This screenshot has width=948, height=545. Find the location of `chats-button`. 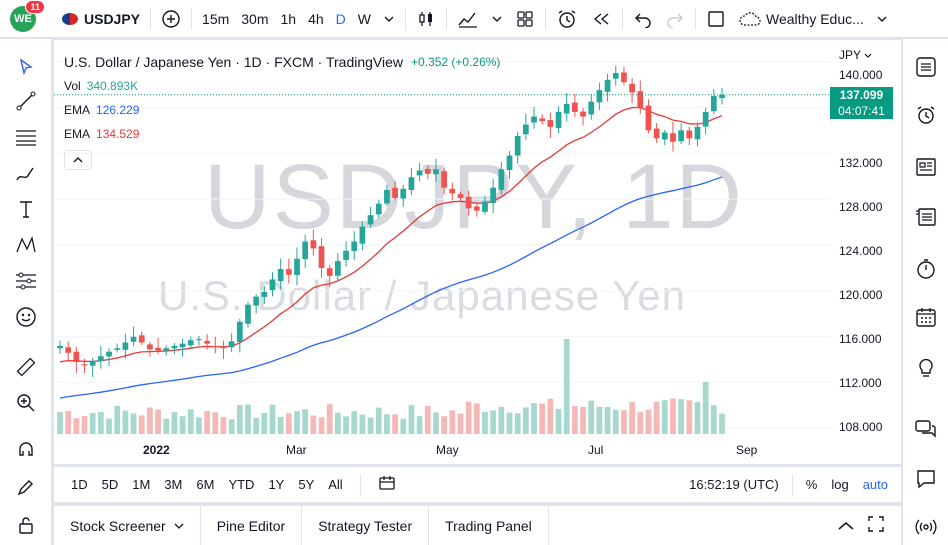

chats-button is located at coordinates (926, 429).